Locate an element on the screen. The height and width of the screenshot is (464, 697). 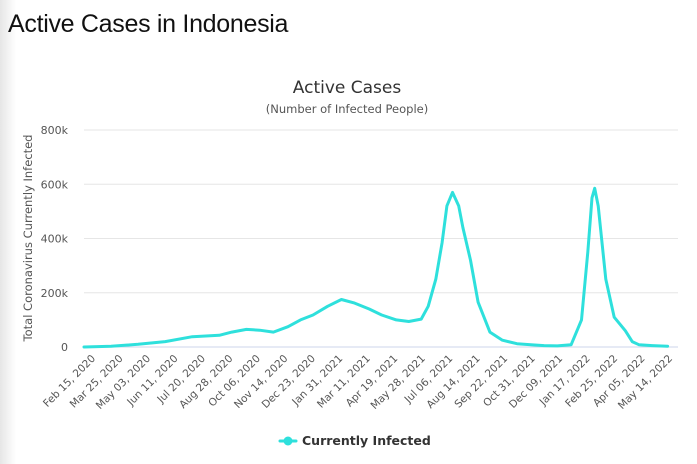
y-tick-label: 200k is located at coordinates (55, 293).